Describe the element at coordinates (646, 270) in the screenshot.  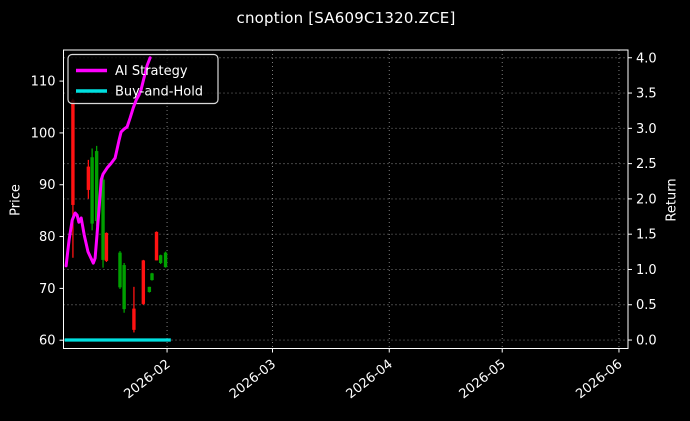
I see `return-tick-label: 1.0` at that location.